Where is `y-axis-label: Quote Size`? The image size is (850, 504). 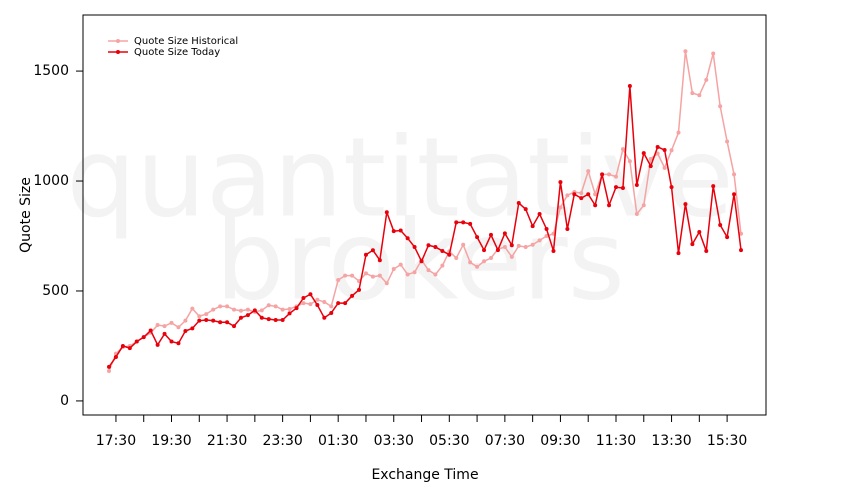
y-axis-label: Quote Size is located at coordinates (26, 215).